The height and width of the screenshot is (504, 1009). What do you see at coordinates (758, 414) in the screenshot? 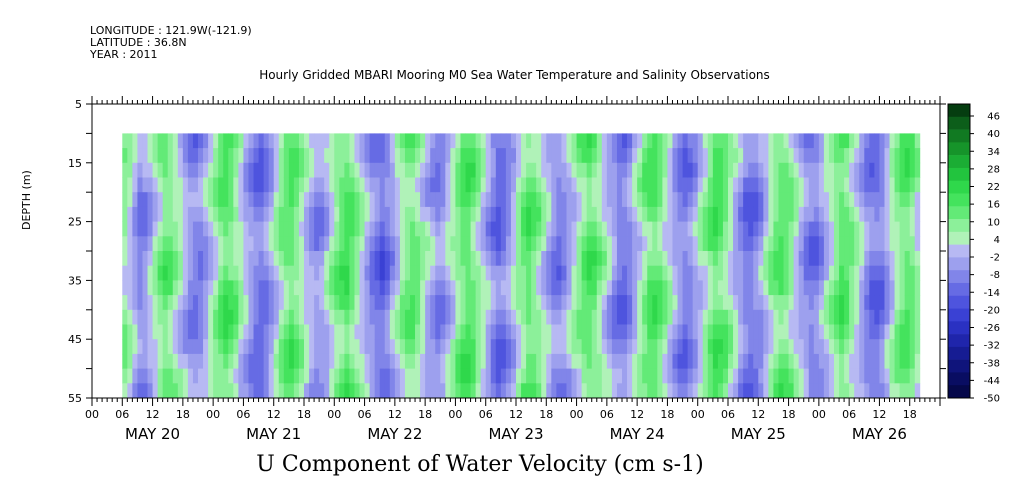
I see `x-hour-label: 12` at bounding box center [758, 414].